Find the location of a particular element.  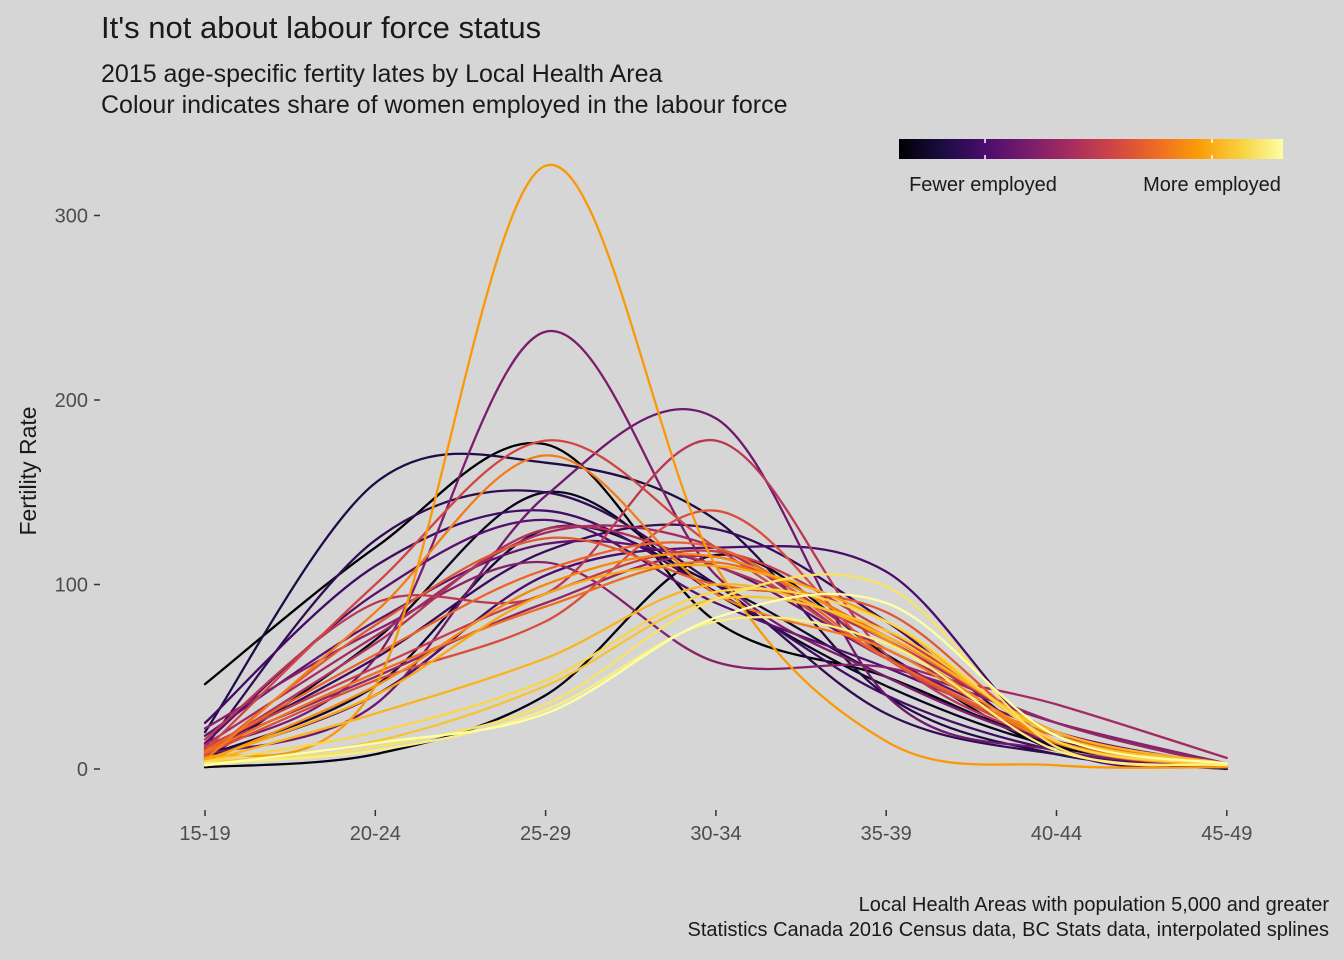

x-tick-label: 40-44 is located at coordinates (1056, 834).